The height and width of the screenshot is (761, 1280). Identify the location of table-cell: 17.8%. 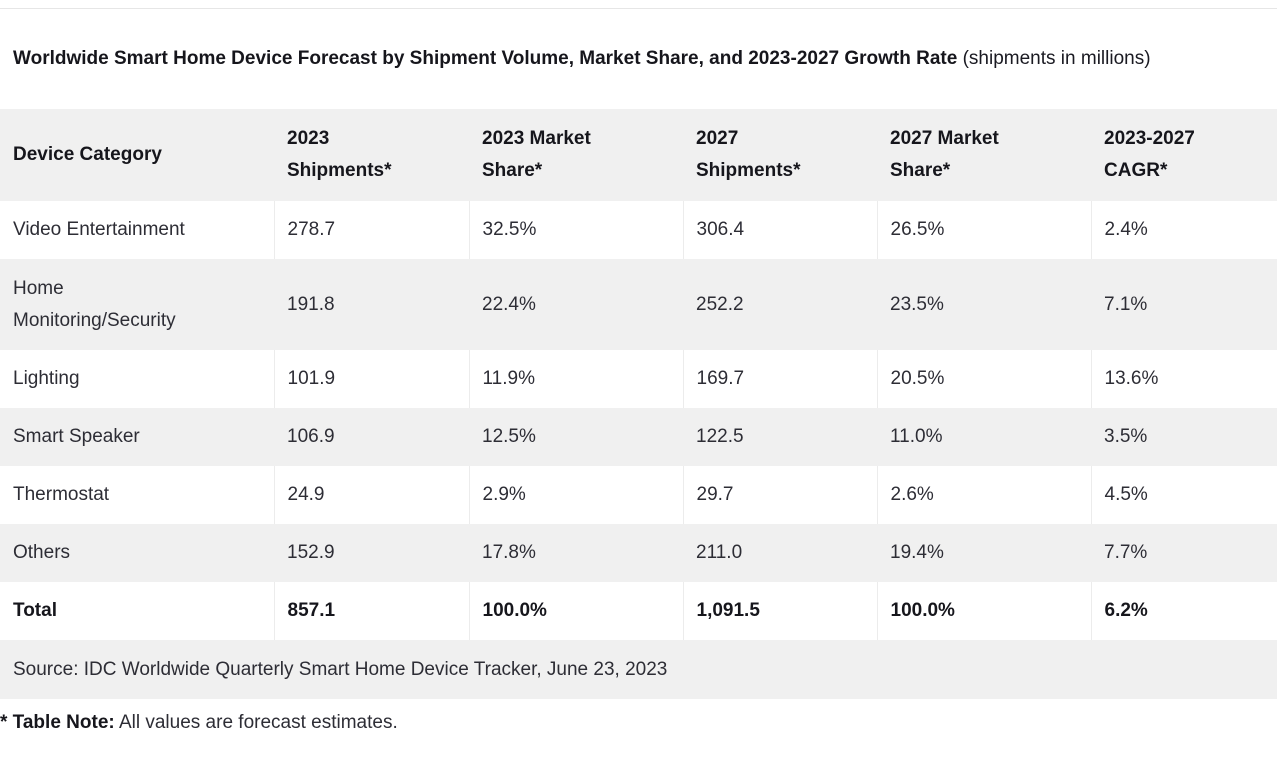
(576, 553).